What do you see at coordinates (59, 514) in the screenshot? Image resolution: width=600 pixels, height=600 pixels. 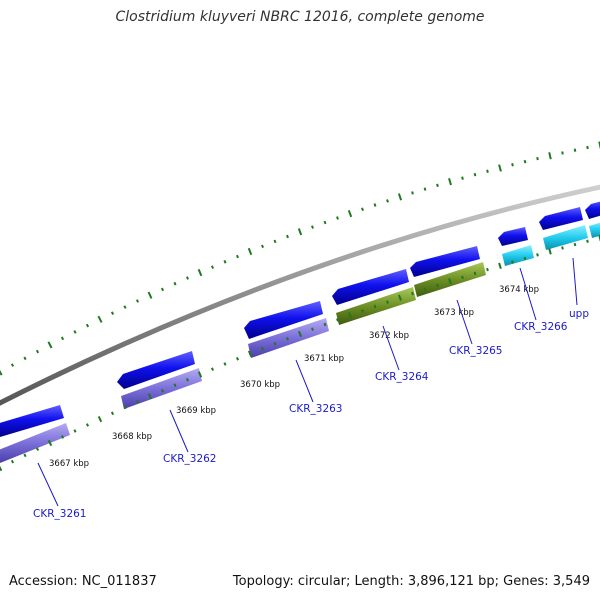 I see `gene-label-ckr-3261: CKR_3261` at bounding box center [59, 514].